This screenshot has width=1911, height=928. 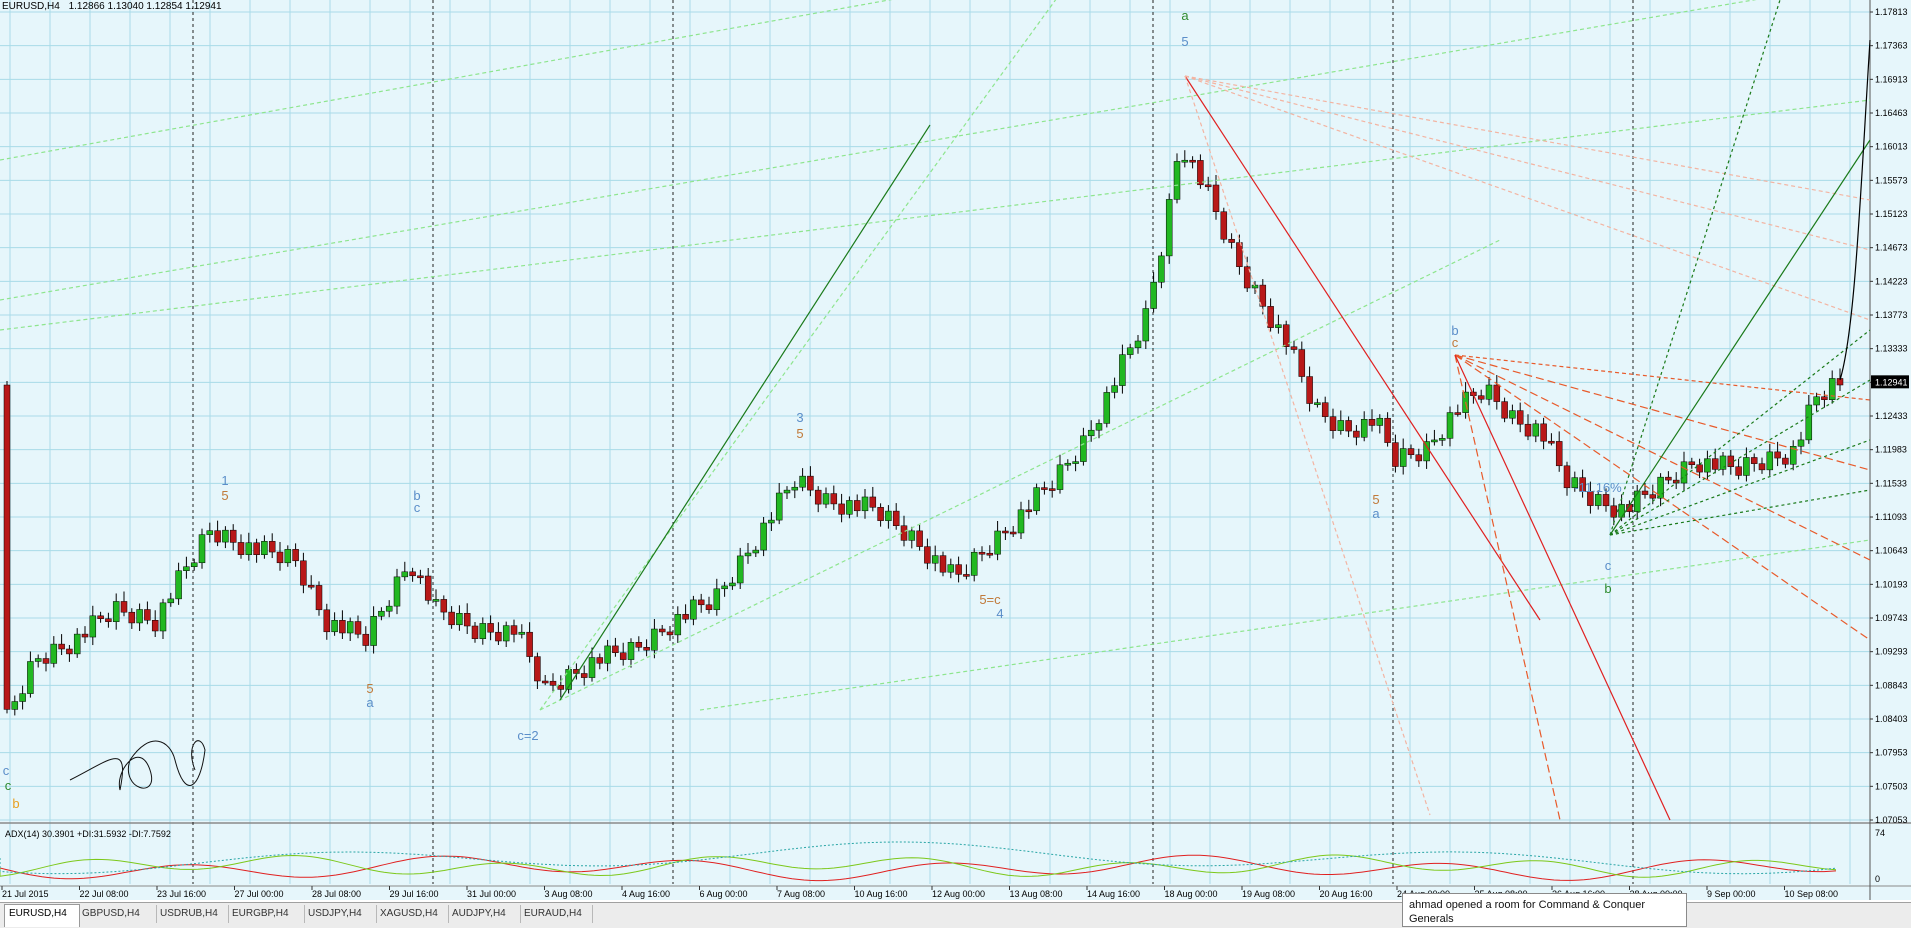 I want to click on price-tick-label: 1.09293, so click(x=1891, y=652).